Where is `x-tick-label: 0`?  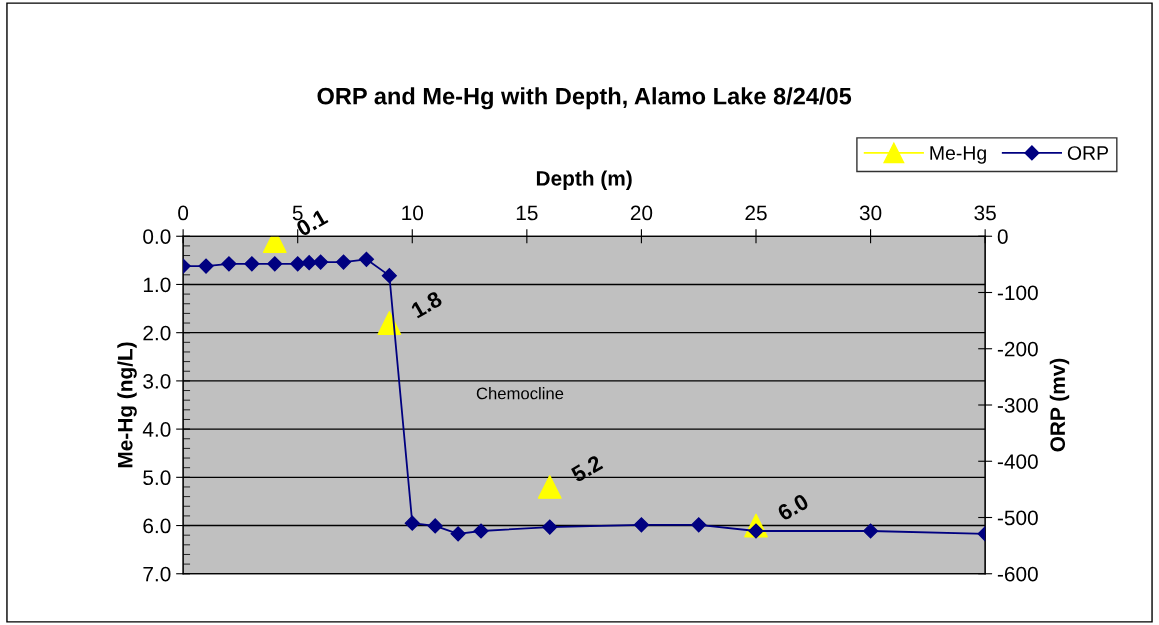 x-tick-label: 0 is located at coordinates (183, 213).